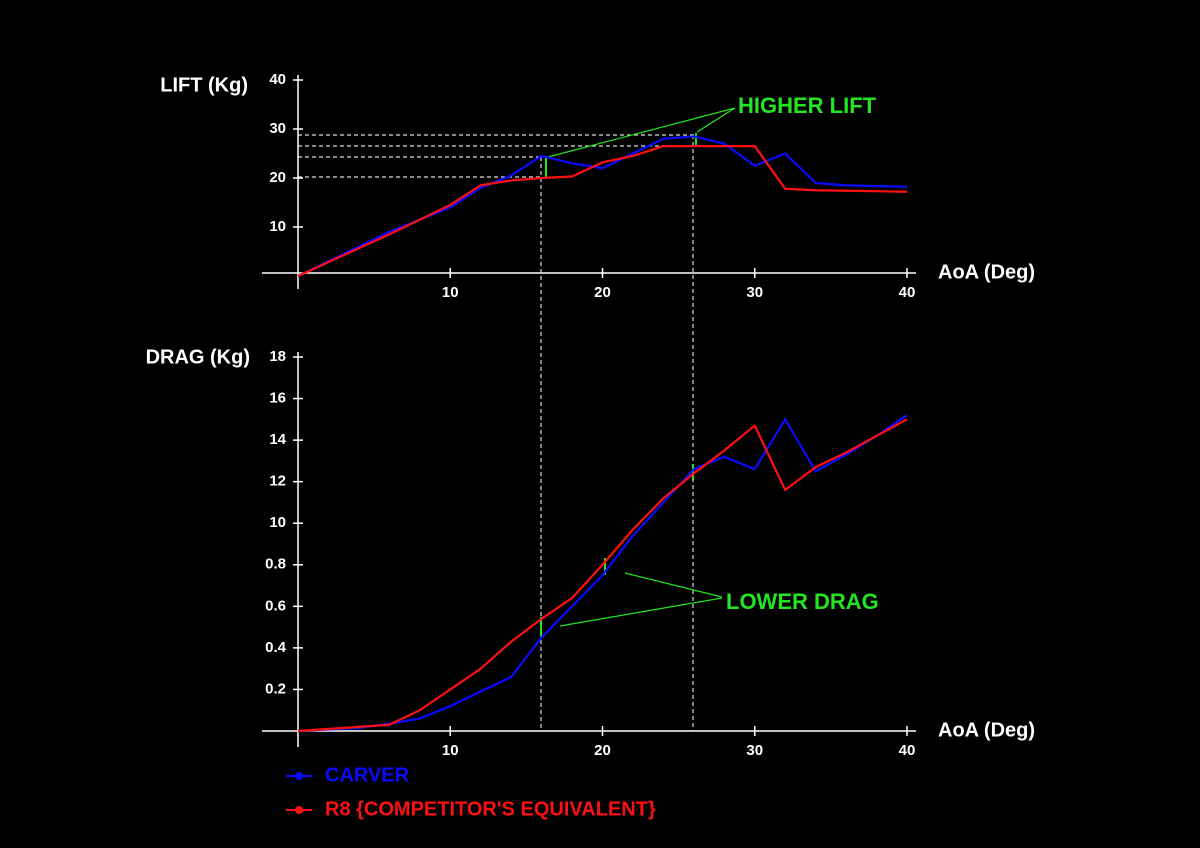 The image size is (1200, 848). I want to click on y-axis-label: LIFT (Kg), so click(204, 85).